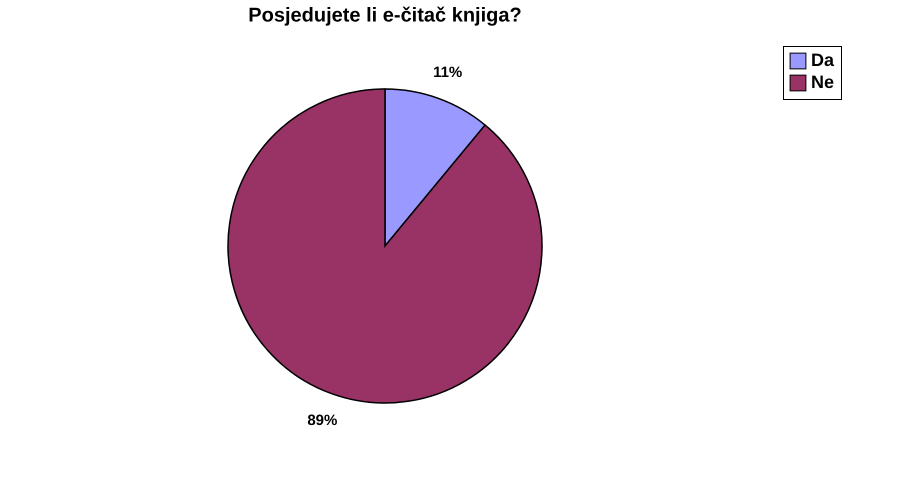 The width and height of the screenshot is (904, 487). What do you see at coordinates (447, 72) in the screenshot?
I see `data-label: 11%` at bounding box center [447, 72].